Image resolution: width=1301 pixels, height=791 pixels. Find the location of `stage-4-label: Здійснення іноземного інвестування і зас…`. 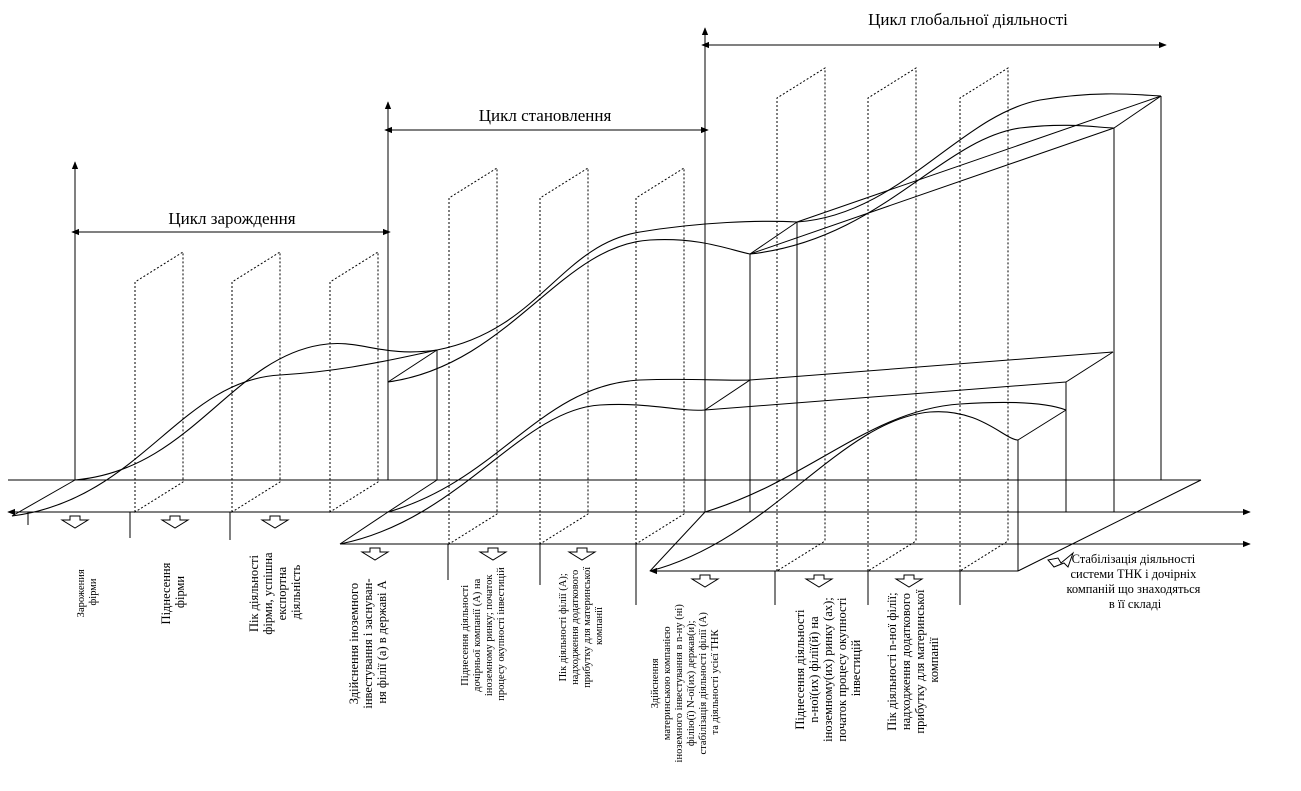

stage-4-label: Здійснення іноземного інвестування і зас… is located at coordinates (368, 641).